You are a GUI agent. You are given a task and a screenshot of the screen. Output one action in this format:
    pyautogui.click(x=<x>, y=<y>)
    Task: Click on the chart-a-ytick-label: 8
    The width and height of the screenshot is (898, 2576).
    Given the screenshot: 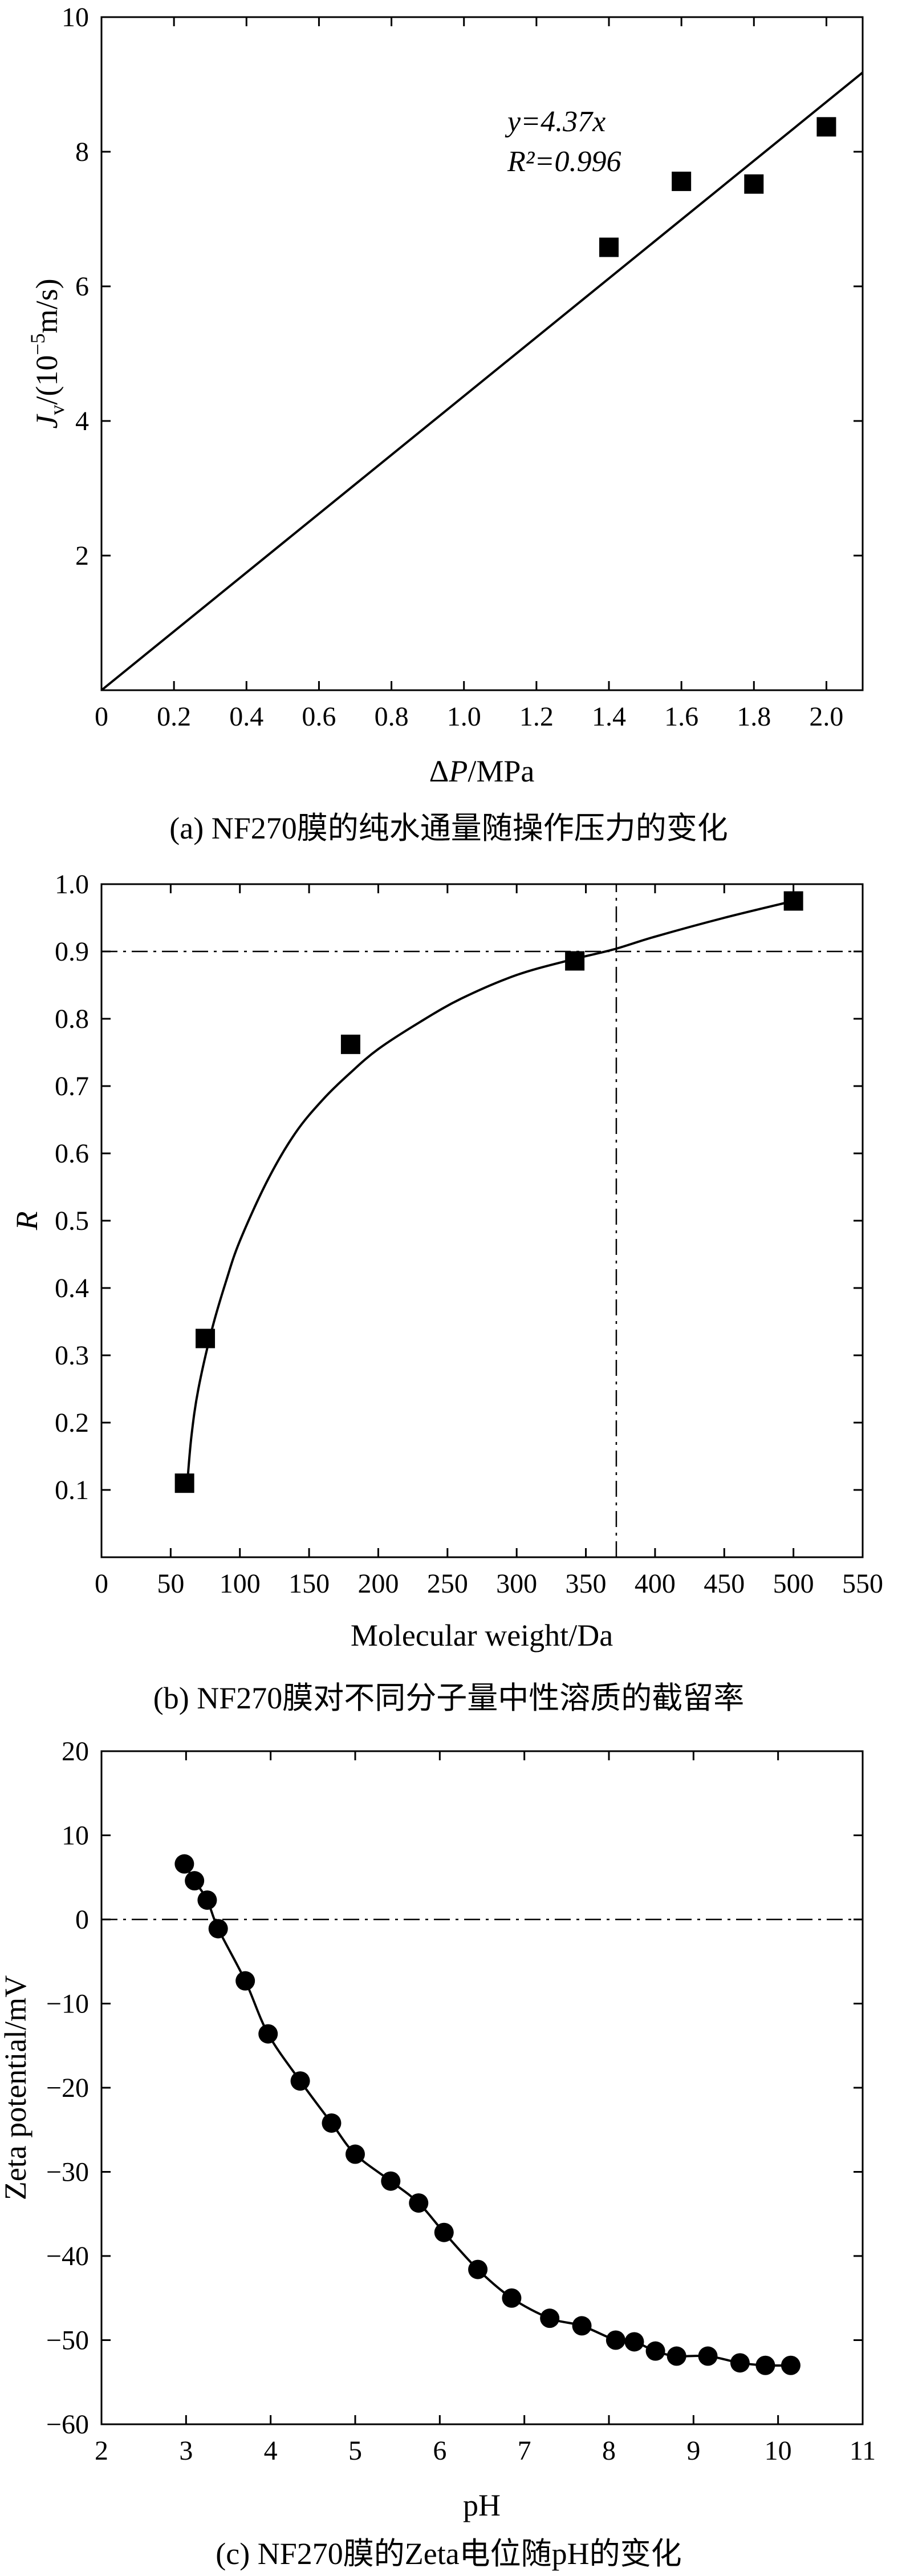 What is the action you would take?
    pyautogui.click(x=82, y=152)
    